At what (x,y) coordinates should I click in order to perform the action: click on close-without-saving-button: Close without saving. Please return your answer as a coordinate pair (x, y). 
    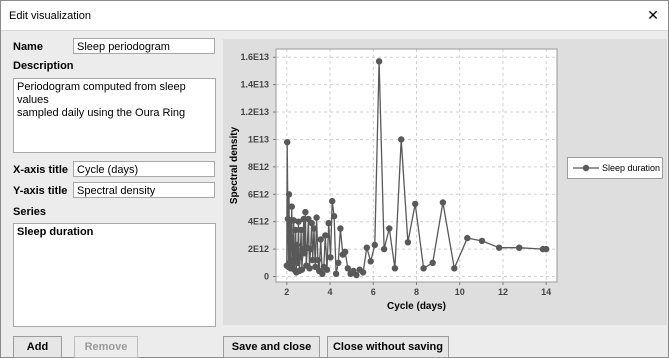
    Looking at the image, I should click on (388, 347).